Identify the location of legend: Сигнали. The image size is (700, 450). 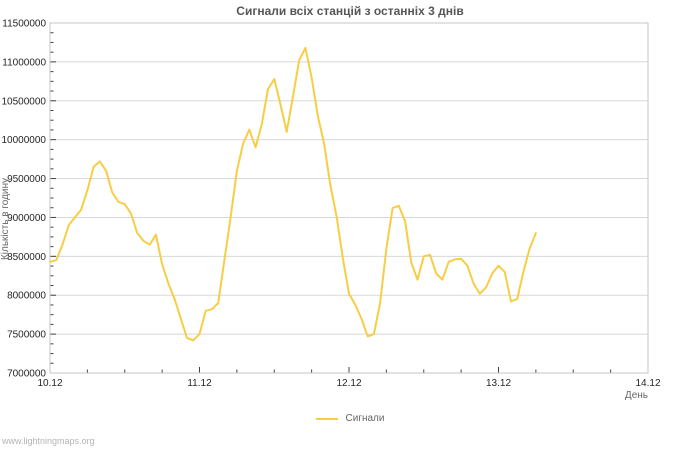
(350, 418).